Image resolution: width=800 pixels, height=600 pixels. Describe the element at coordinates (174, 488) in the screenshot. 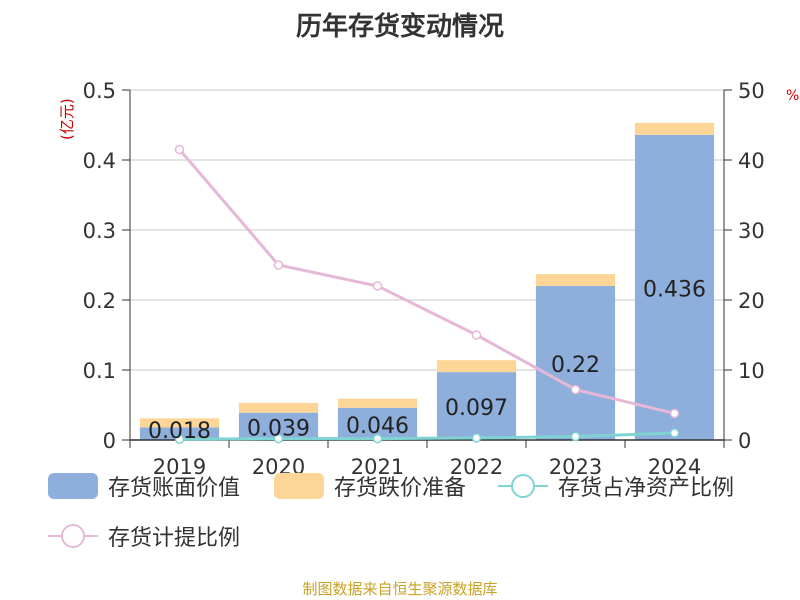

I see `legend-label-book-value: 存货账面价值` at that location.